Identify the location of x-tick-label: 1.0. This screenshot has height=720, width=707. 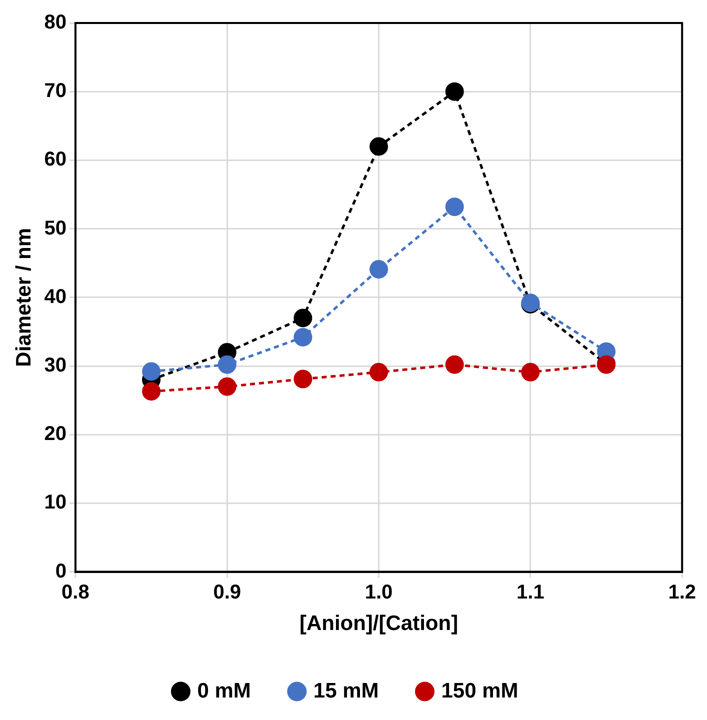
(378, 592).